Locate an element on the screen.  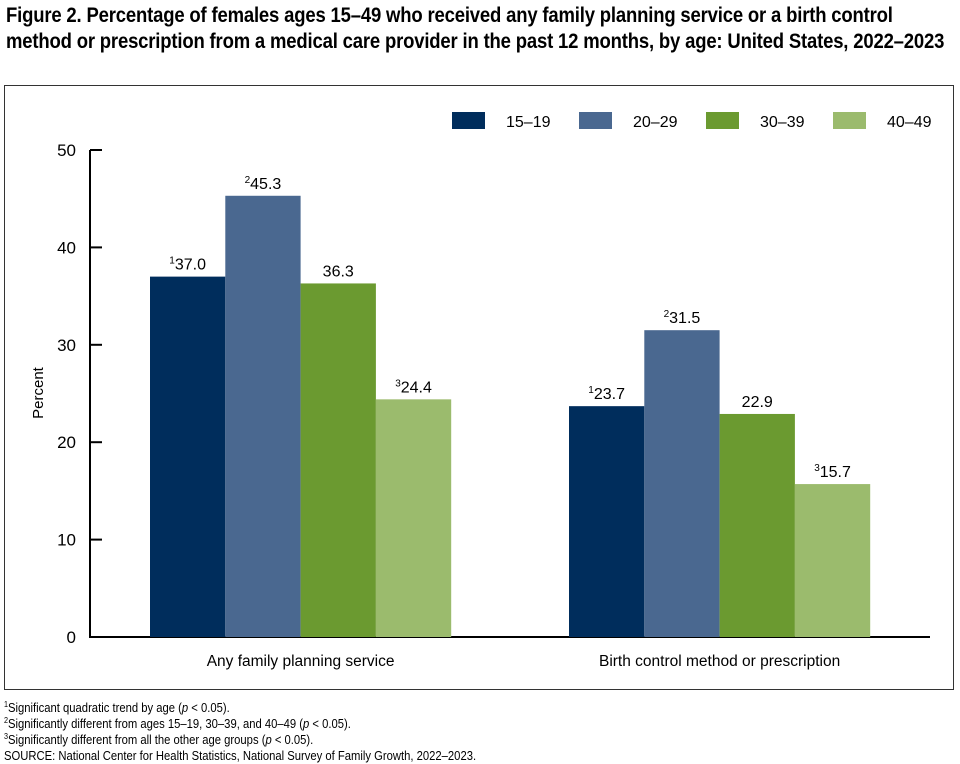
data-label-value: 23.7 is located at coordinates (609, 394).